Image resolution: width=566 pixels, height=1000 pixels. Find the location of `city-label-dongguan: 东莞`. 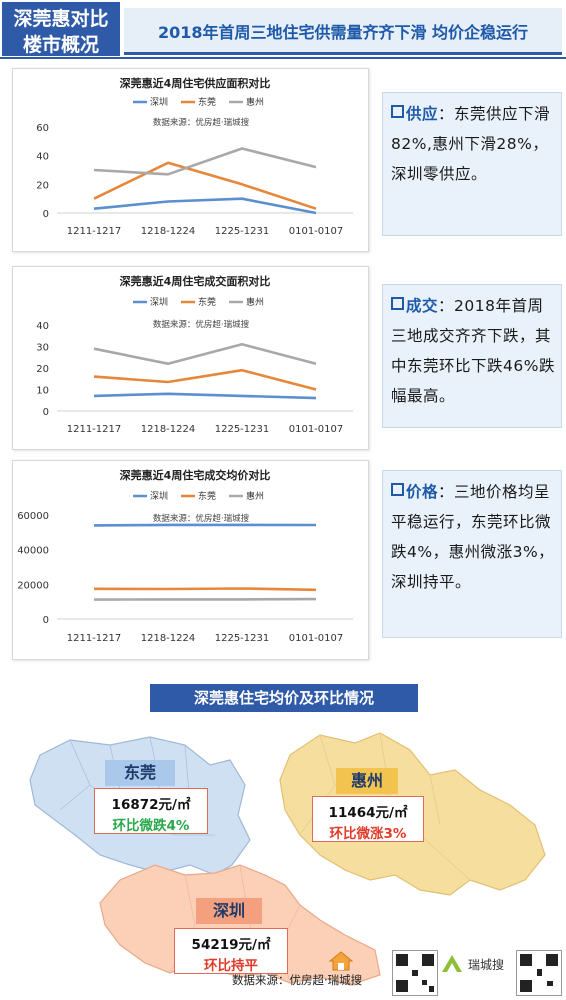

city-label-dongguan: 东莞 is located at coordinates (140, 773).